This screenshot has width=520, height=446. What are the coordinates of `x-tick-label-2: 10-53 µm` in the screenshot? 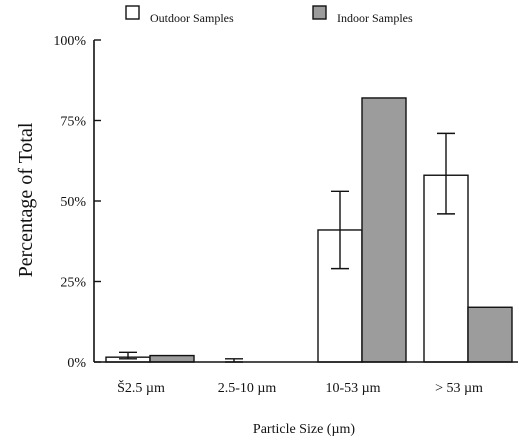 It's located at (352, 388).